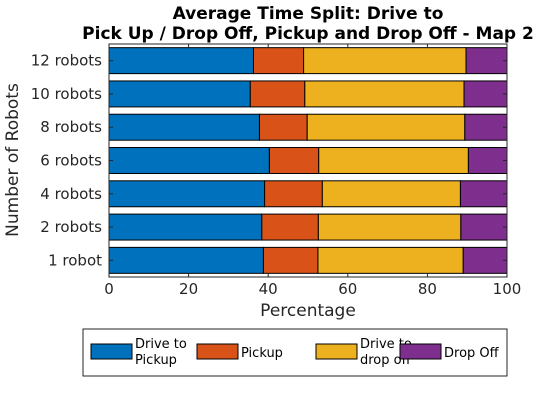 This screenshot has width=560, height=420. Describe the element at coordinates (386, 360) in the screenshot. I see `legend-label-2: drop off` at that location.